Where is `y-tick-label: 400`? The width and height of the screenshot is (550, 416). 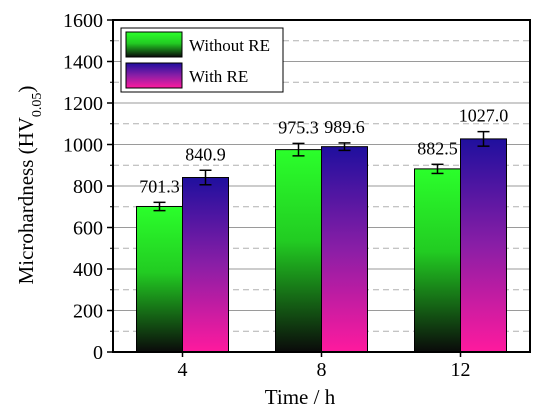
y-tick-label: 400 is located at coordinates (88, 270).